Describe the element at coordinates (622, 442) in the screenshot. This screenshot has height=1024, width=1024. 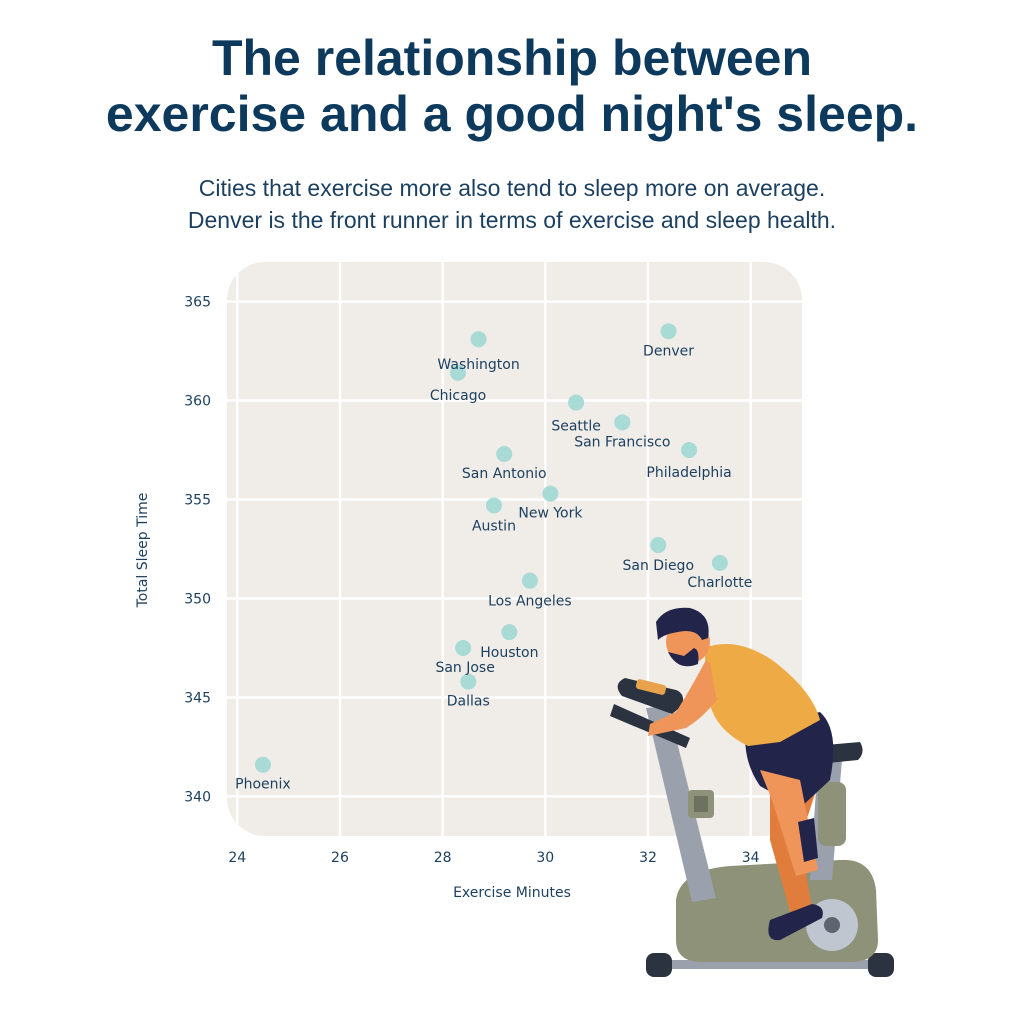
I see `data-point-label: San Francisco` at that location.